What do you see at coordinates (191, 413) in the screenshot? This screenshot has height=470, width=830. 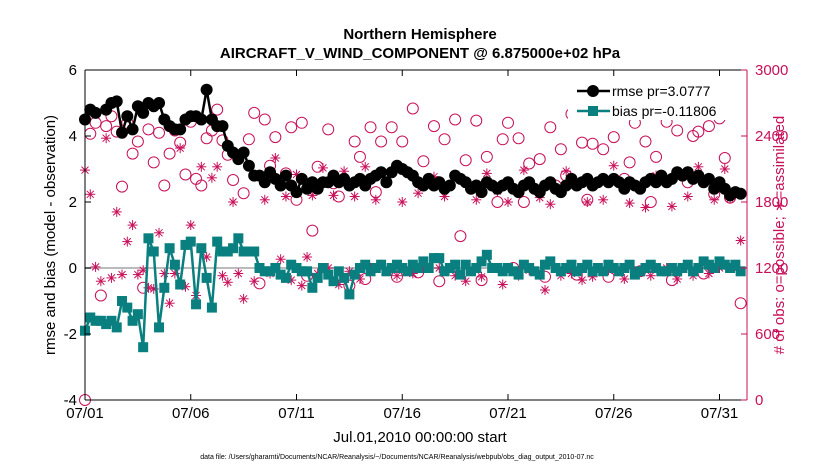 I see `x-tick-label: 07/06` at bounding box center [191, 413].